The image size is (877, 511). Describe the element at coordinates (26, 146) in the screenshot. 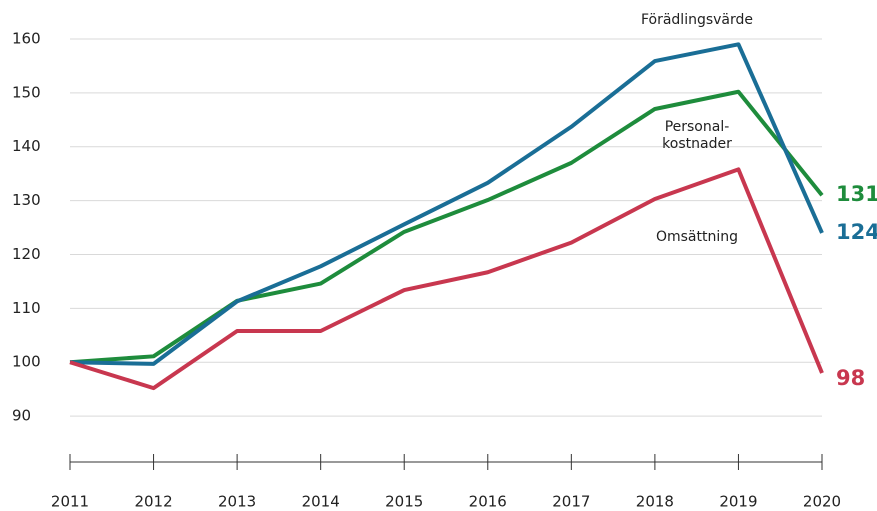

I see `y-tick-label: 140` at that location.